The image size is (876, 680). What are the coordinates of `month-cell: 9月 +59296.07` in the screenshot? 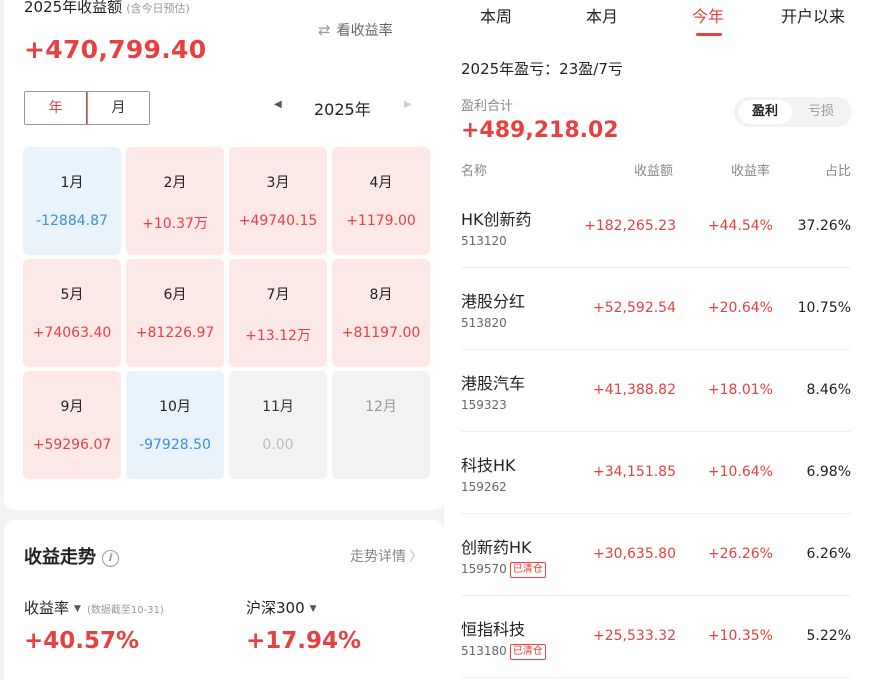 It's located at (72, 425).